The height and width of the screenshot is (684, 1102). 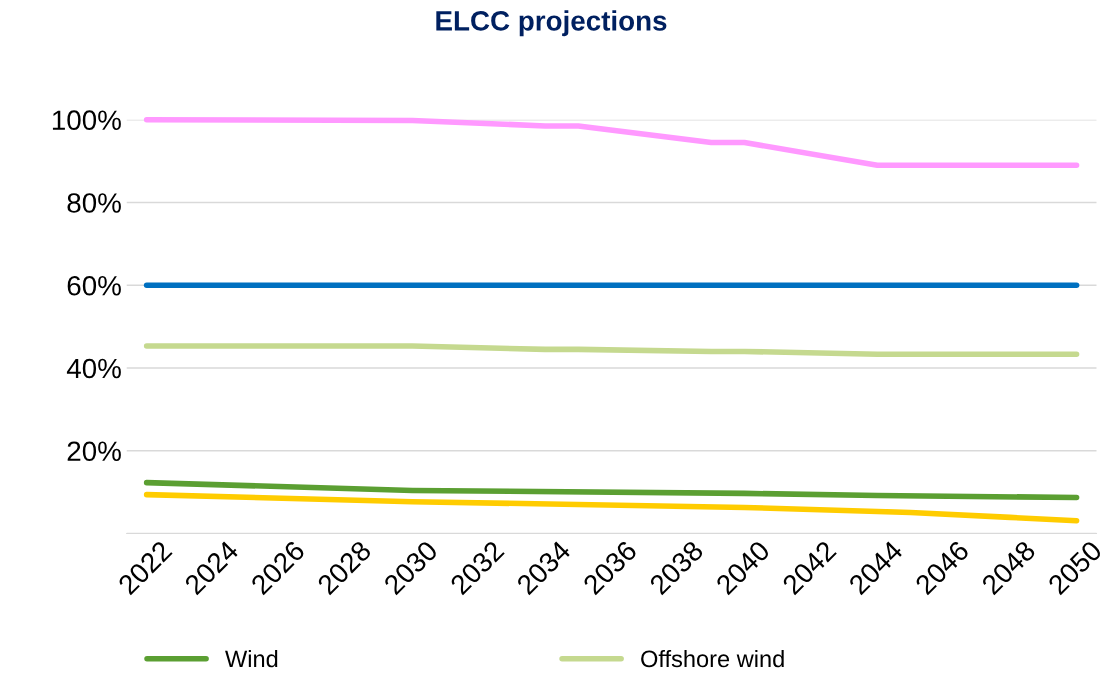 I want to click on chart-title: ELCC projections, so click(x=551, y=23).